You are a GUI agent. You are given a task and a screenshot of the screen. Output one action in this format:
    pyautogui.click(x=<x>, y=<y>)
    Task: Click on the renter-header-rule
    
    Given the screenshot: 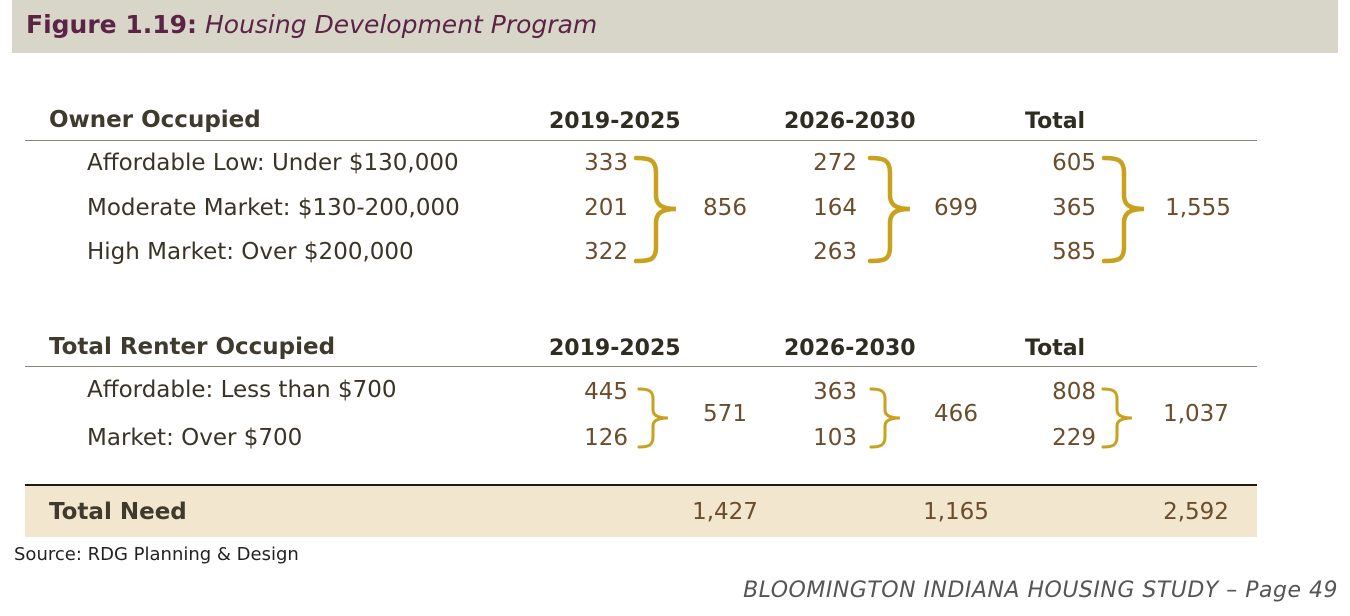 What is the action you would take?
    pyautogui.click(x=641, y=366)
    